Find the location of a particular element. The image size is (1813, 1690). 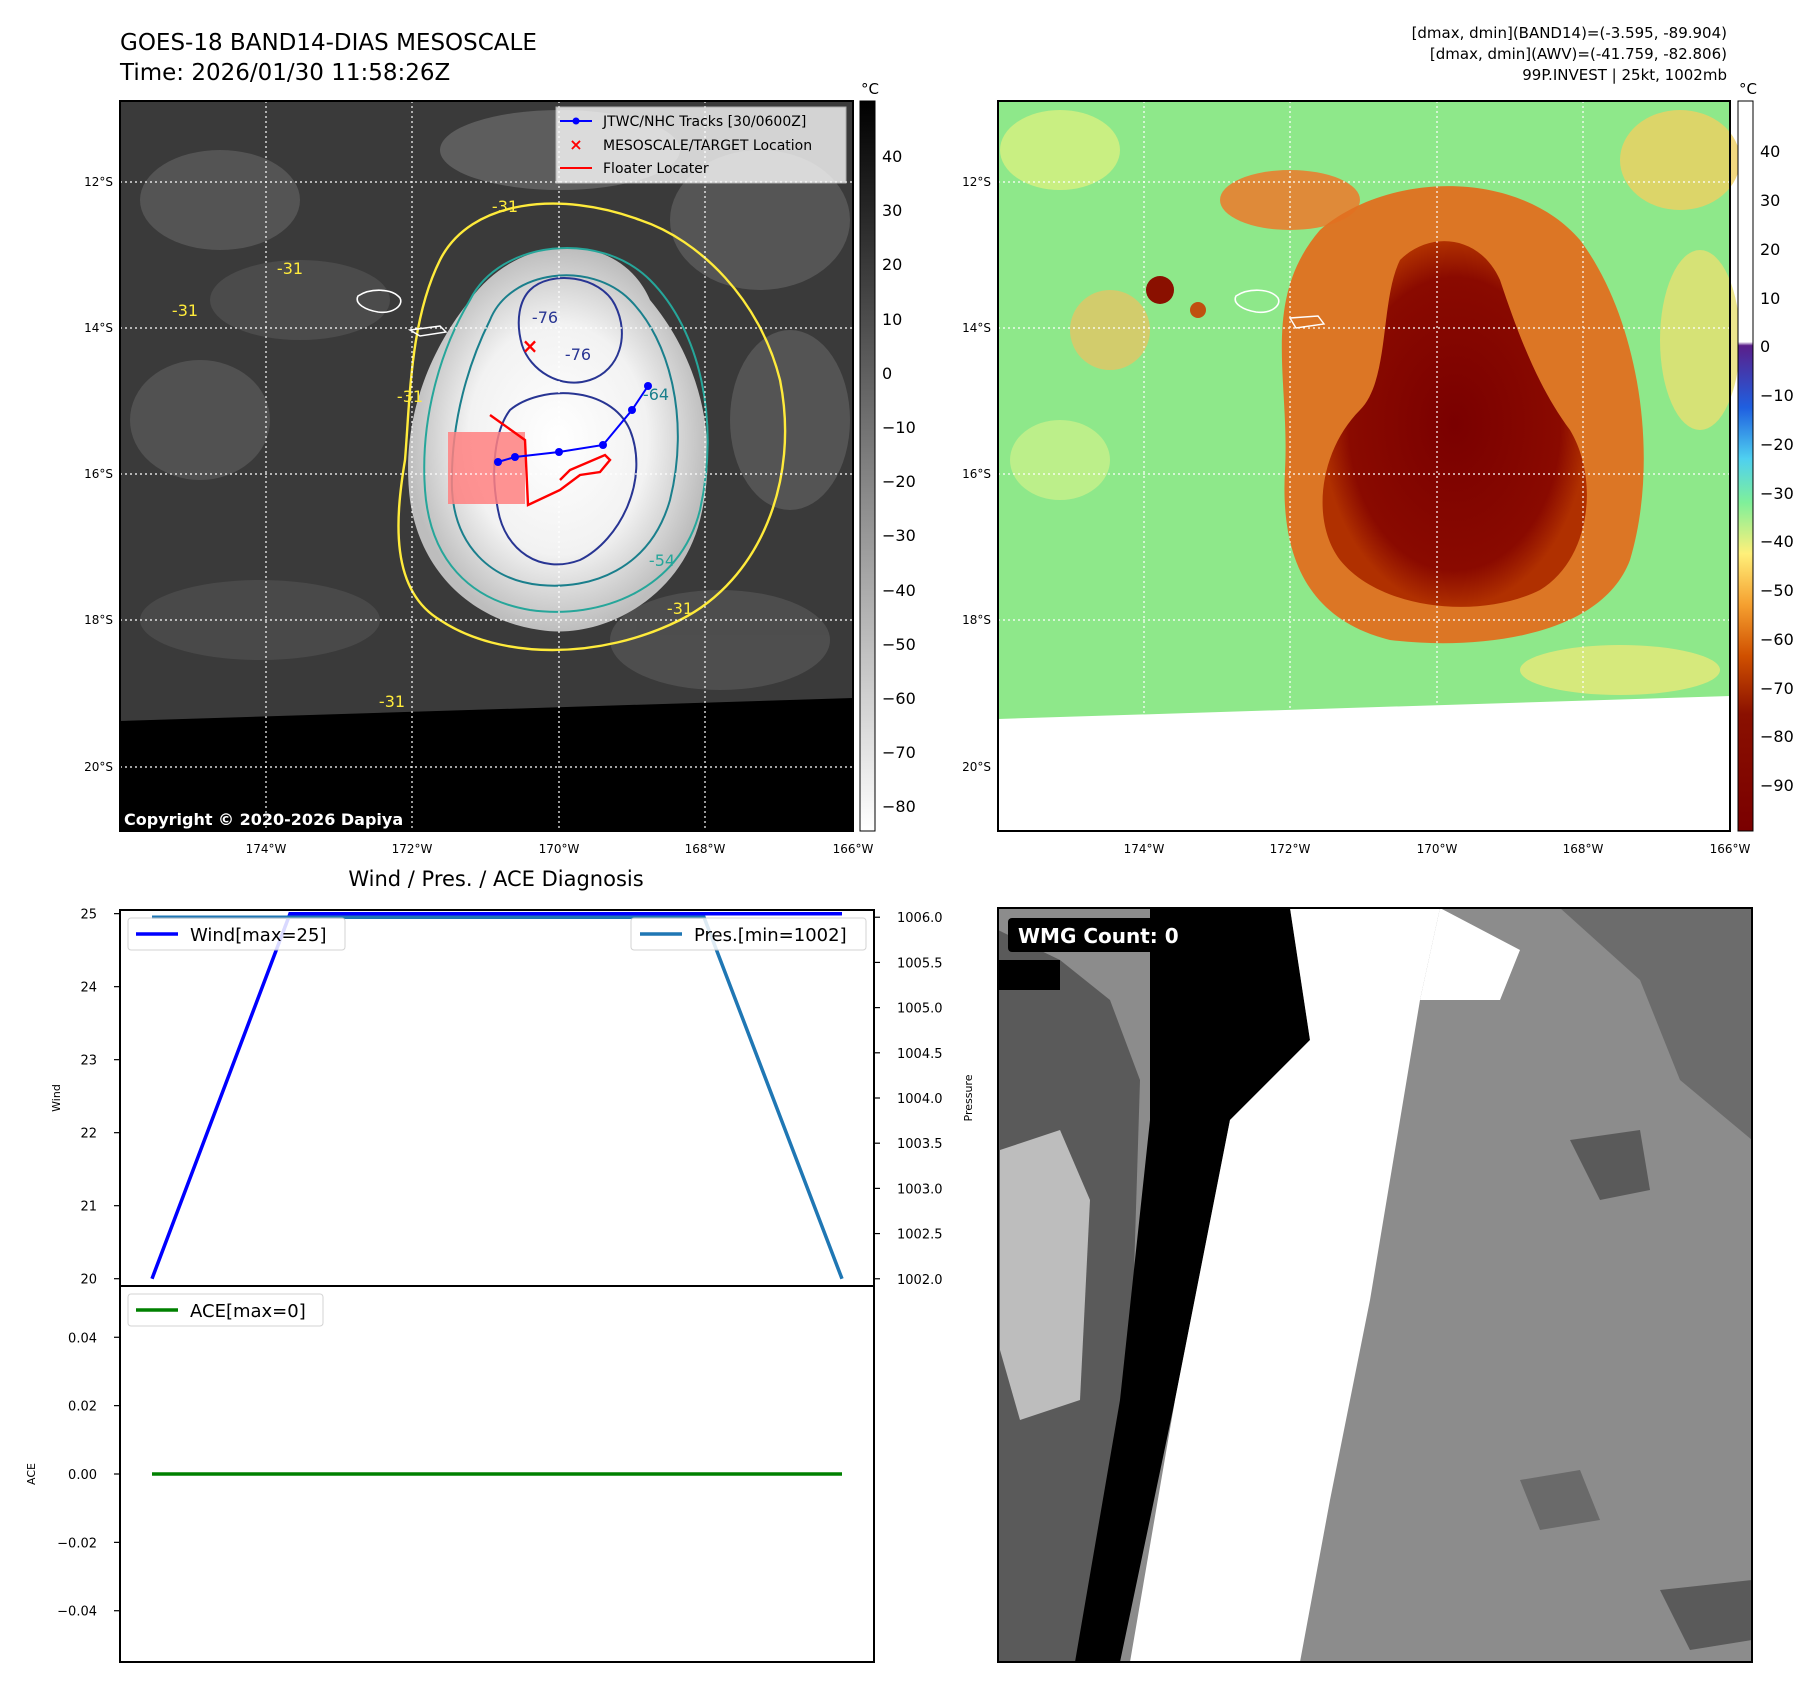

colorbar-tick: −80 is located at coordinates (899, 806).